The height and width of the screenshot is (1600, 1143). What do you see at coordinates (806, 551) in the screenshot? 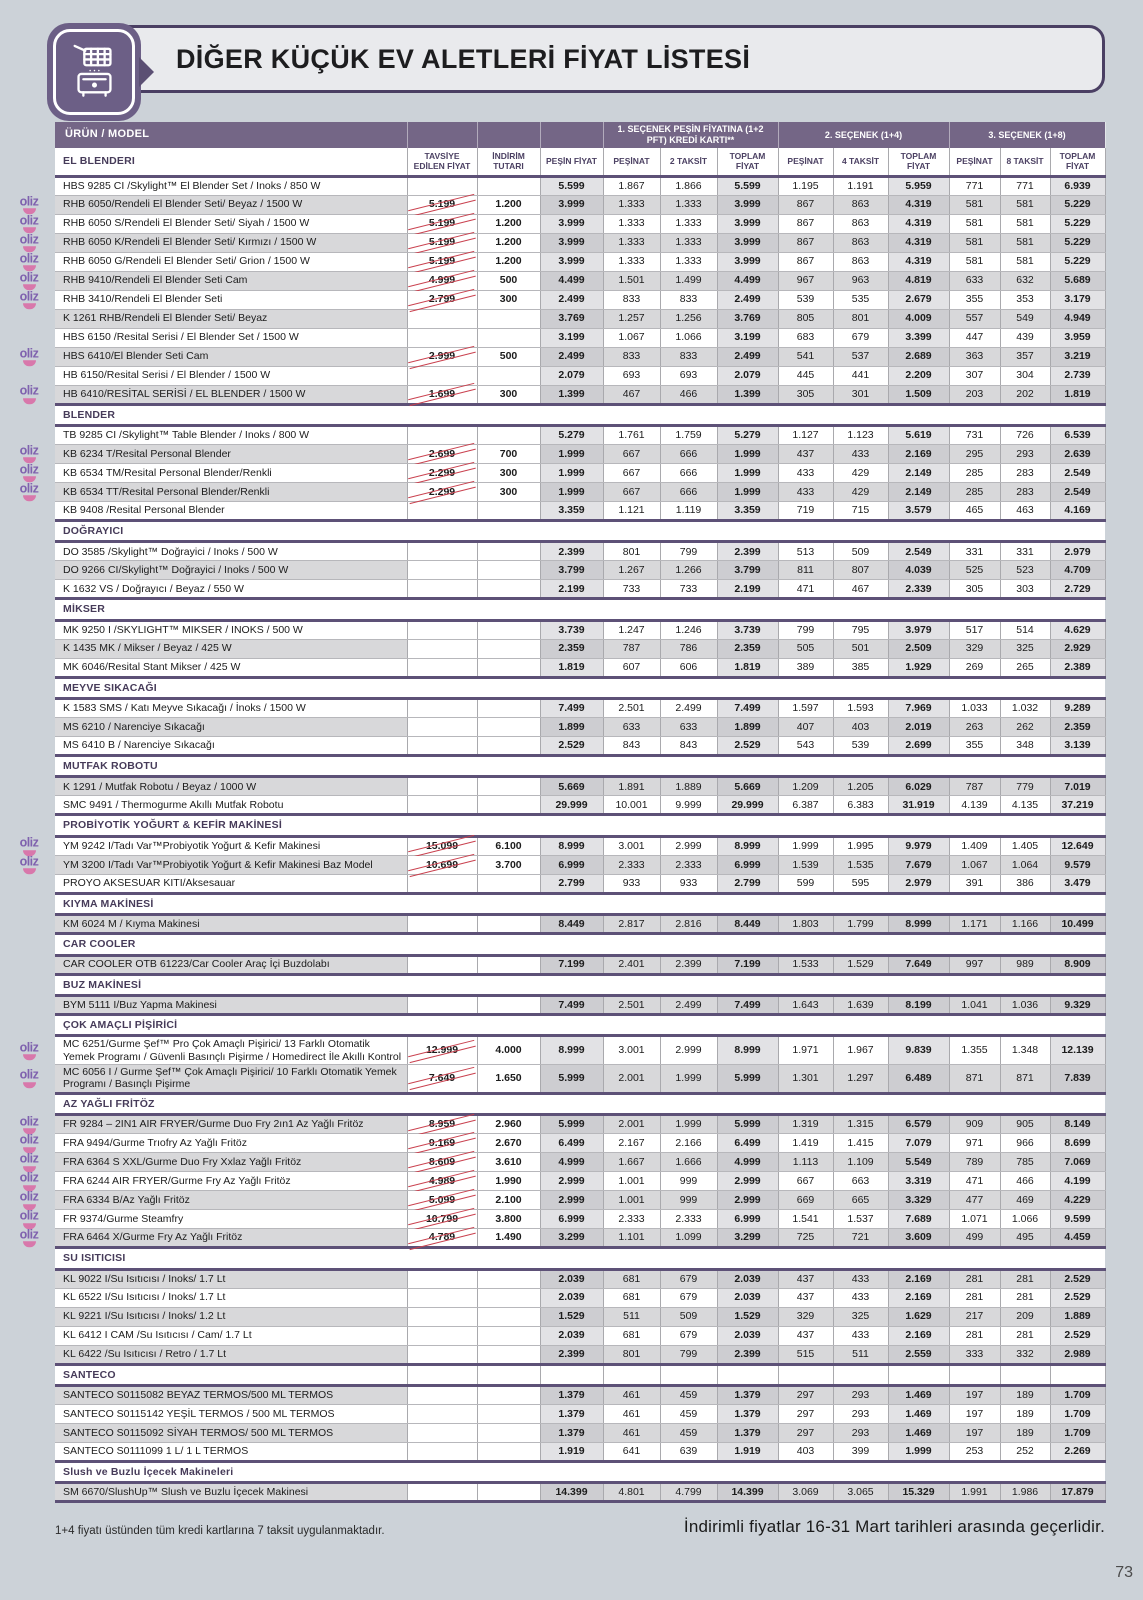
I see `price-cell: 513` at bounding box center [806, 551].